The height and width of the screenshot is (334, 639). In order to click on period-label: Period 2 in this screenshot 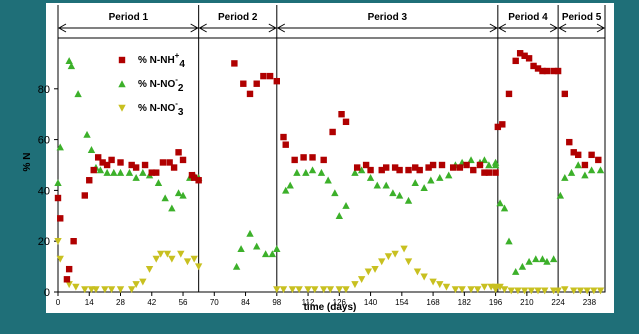, I will do `click(238, 17)`.